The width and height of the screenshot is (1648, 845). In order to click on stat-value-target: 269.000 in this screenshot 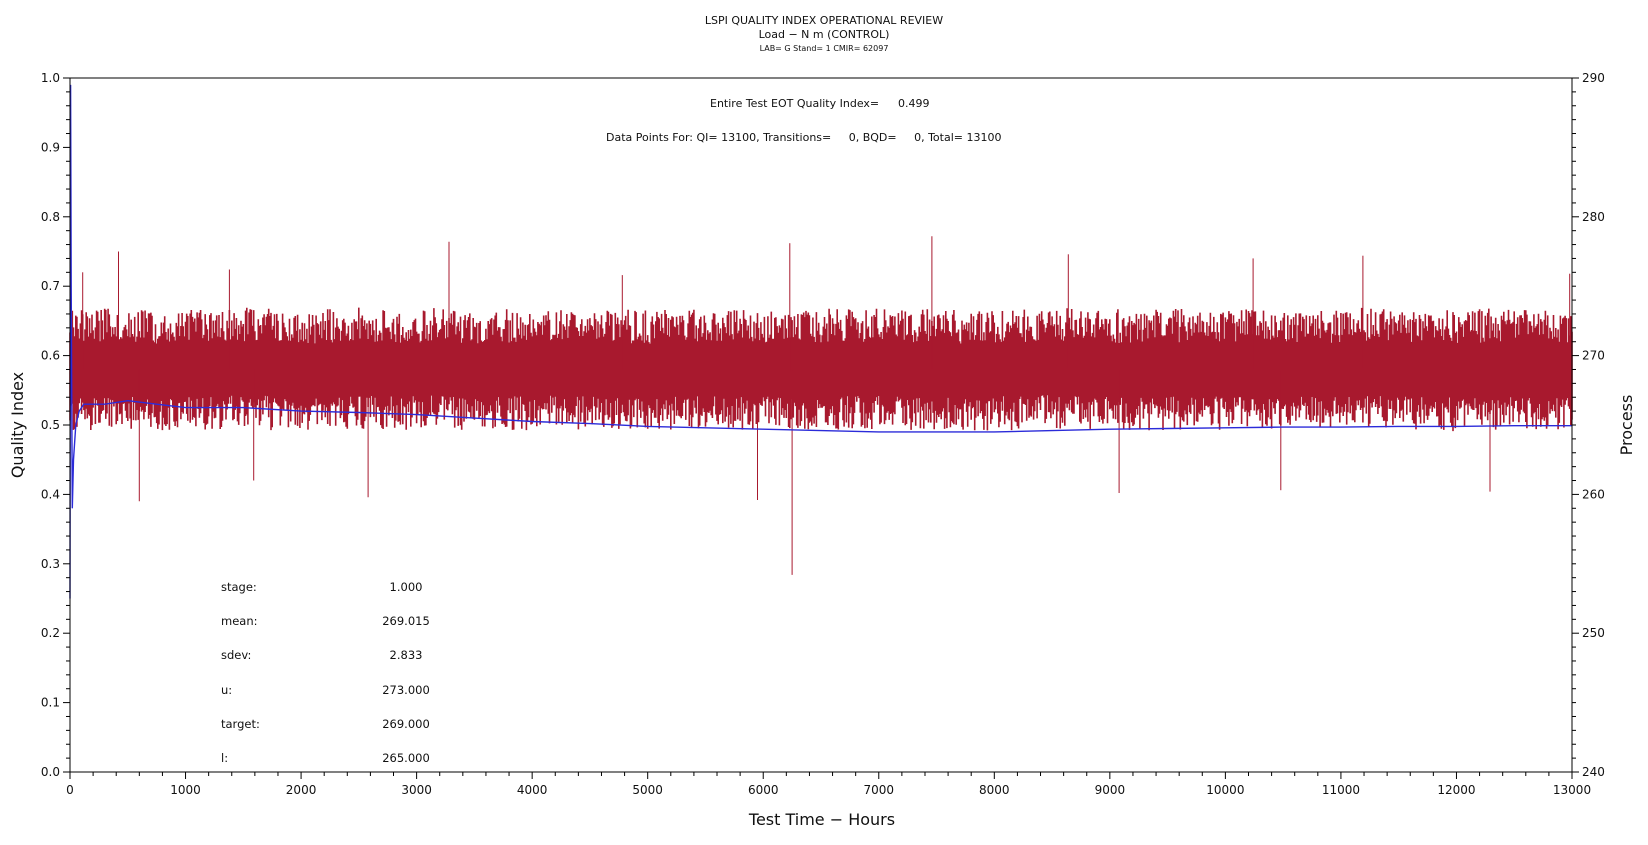, I will do `click(406, 724)`.